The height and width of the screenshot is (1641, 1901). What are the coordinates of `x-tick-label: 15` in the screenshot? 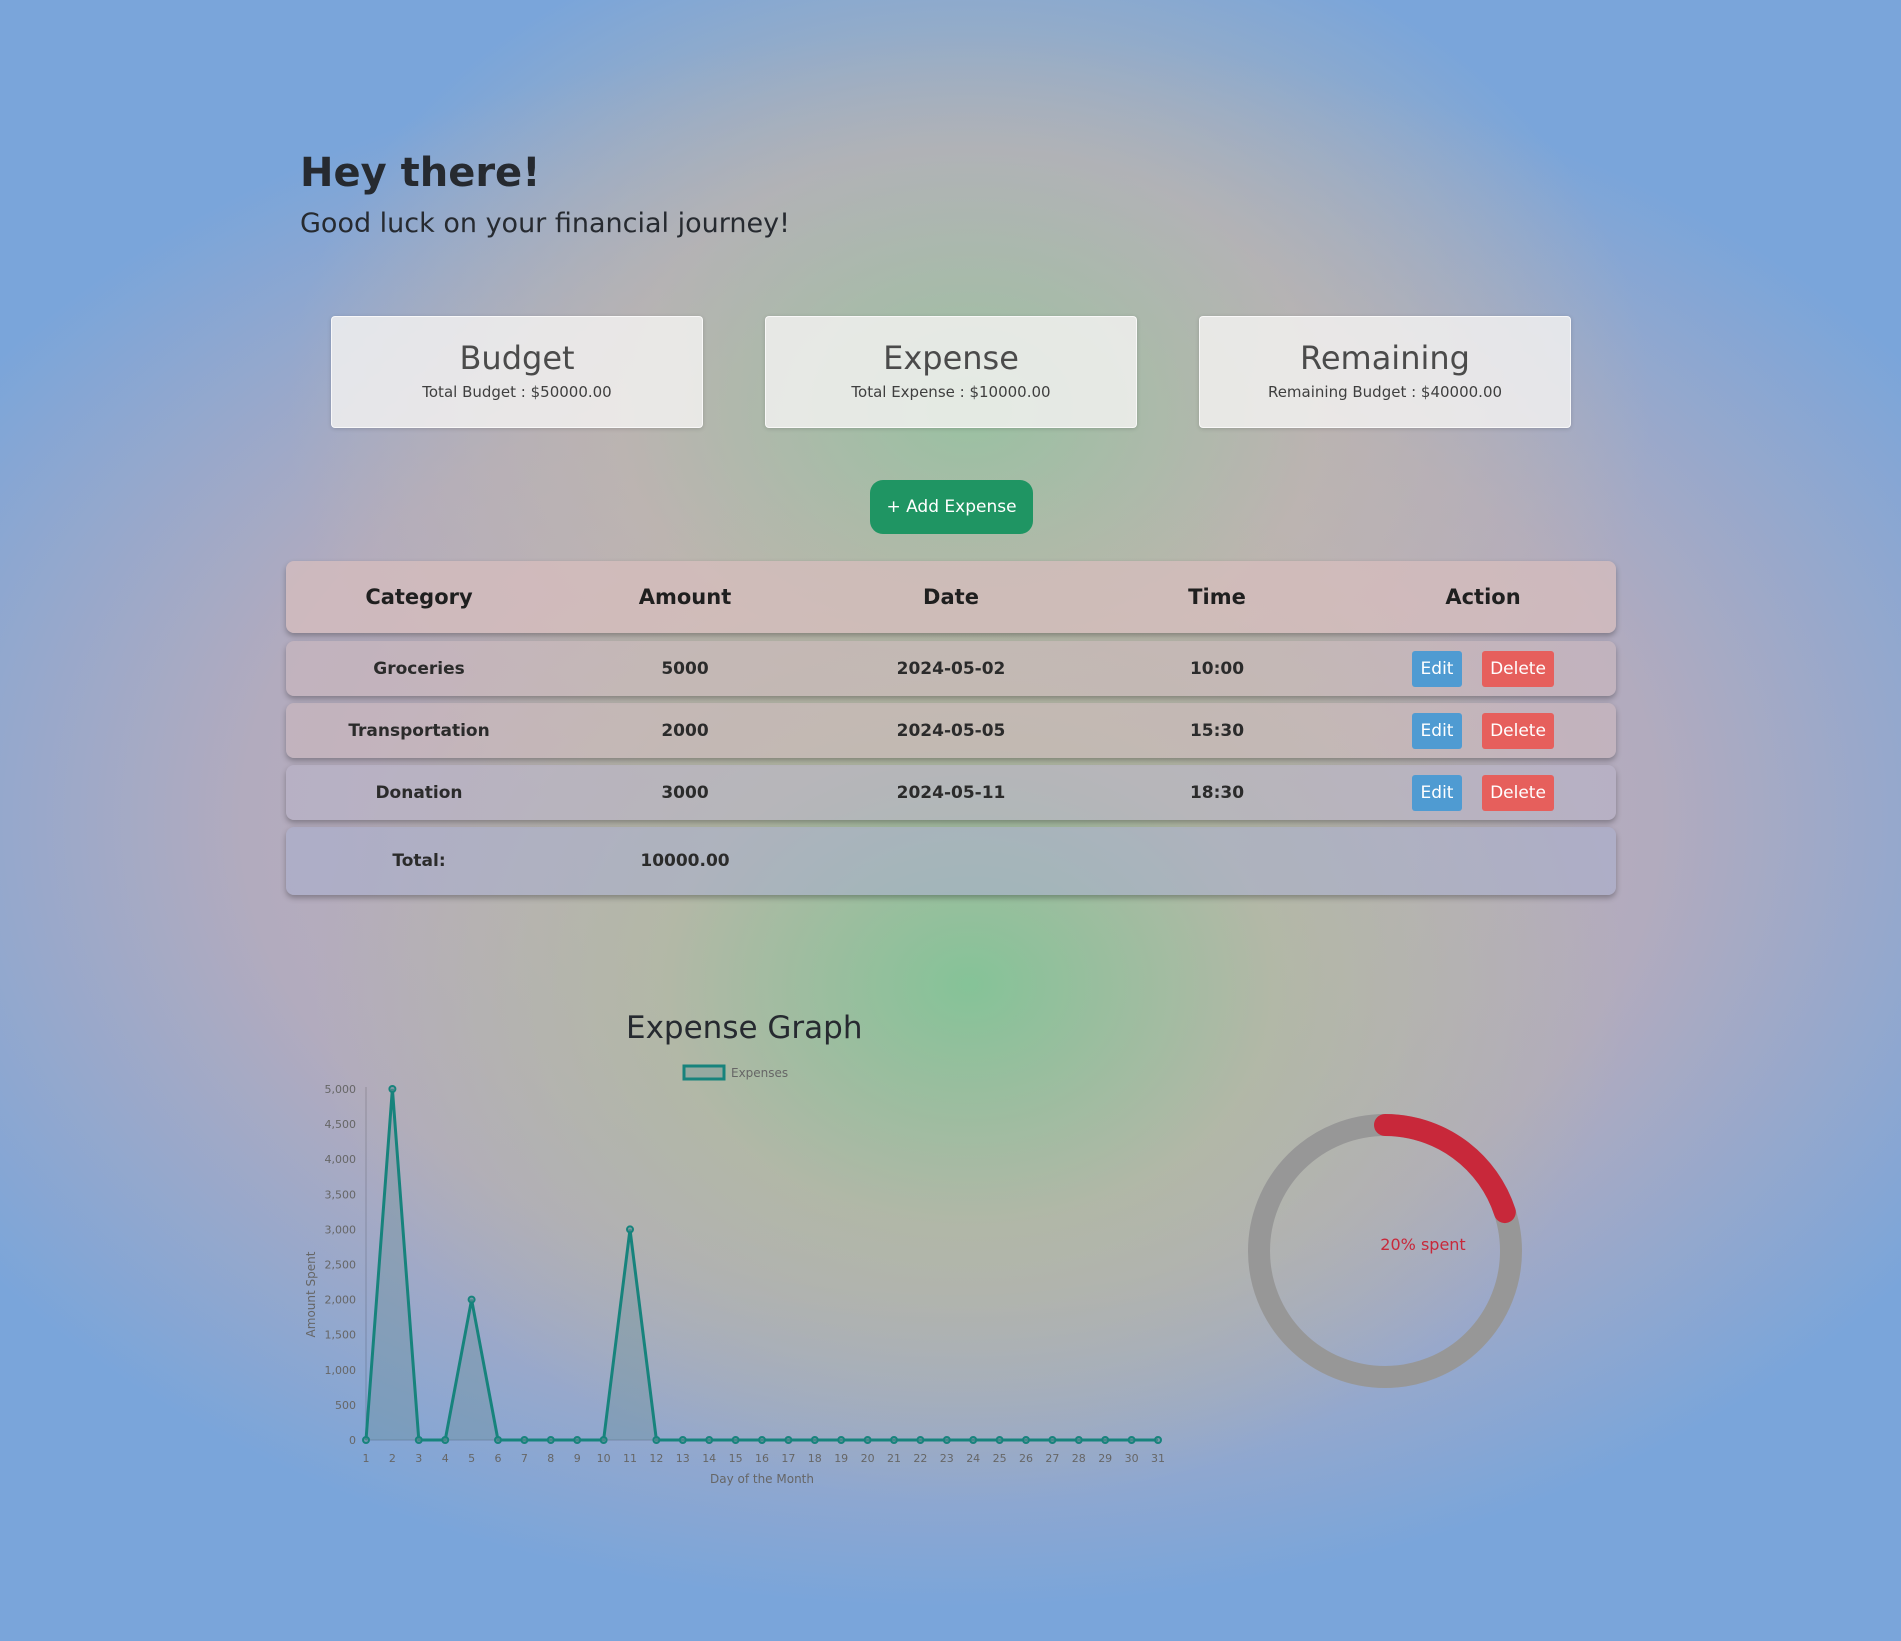 It's located at (736, 1458).